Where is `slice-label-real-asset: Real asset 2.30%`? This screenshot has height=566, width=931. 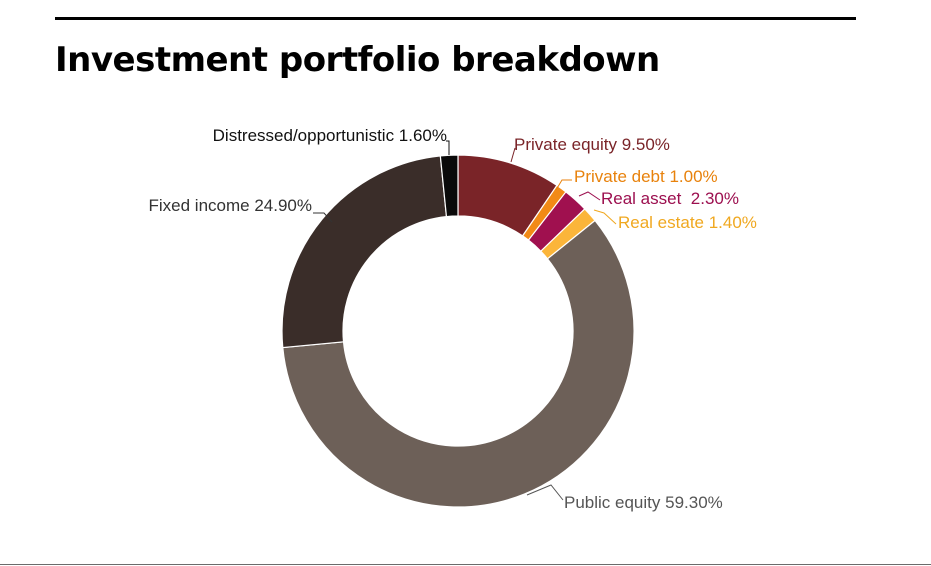 slice-label-real-asset: Real asset 2.30% is located at coordinates (670, 198).